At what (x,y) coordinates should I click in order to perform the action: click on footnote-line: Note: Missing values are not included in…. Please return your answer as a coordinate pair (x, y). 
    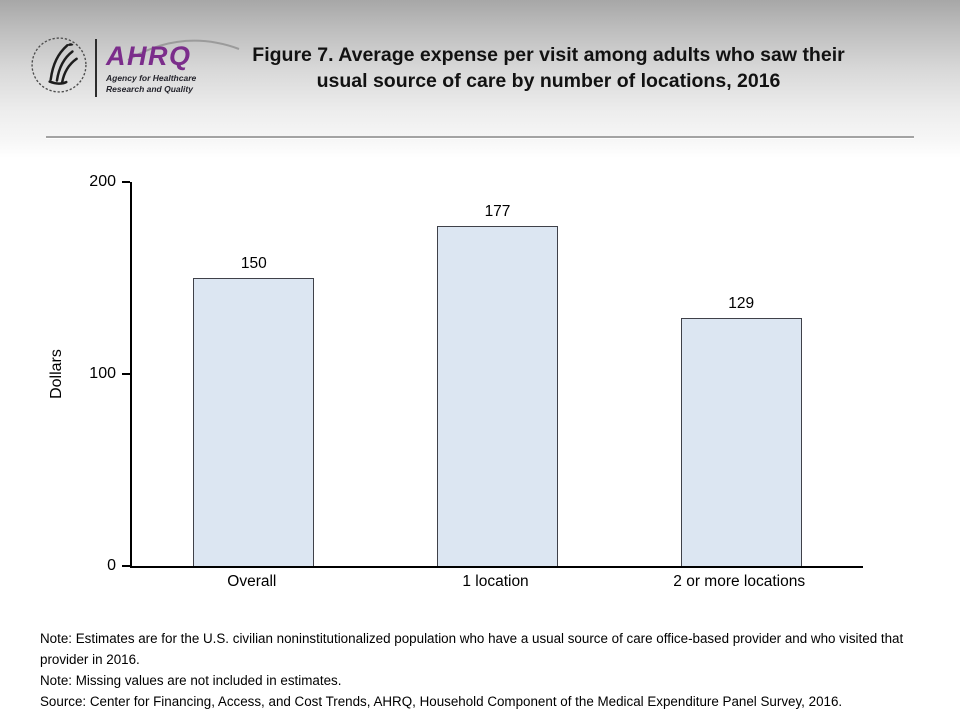
    Looking at the image, I should click on (191, 680).